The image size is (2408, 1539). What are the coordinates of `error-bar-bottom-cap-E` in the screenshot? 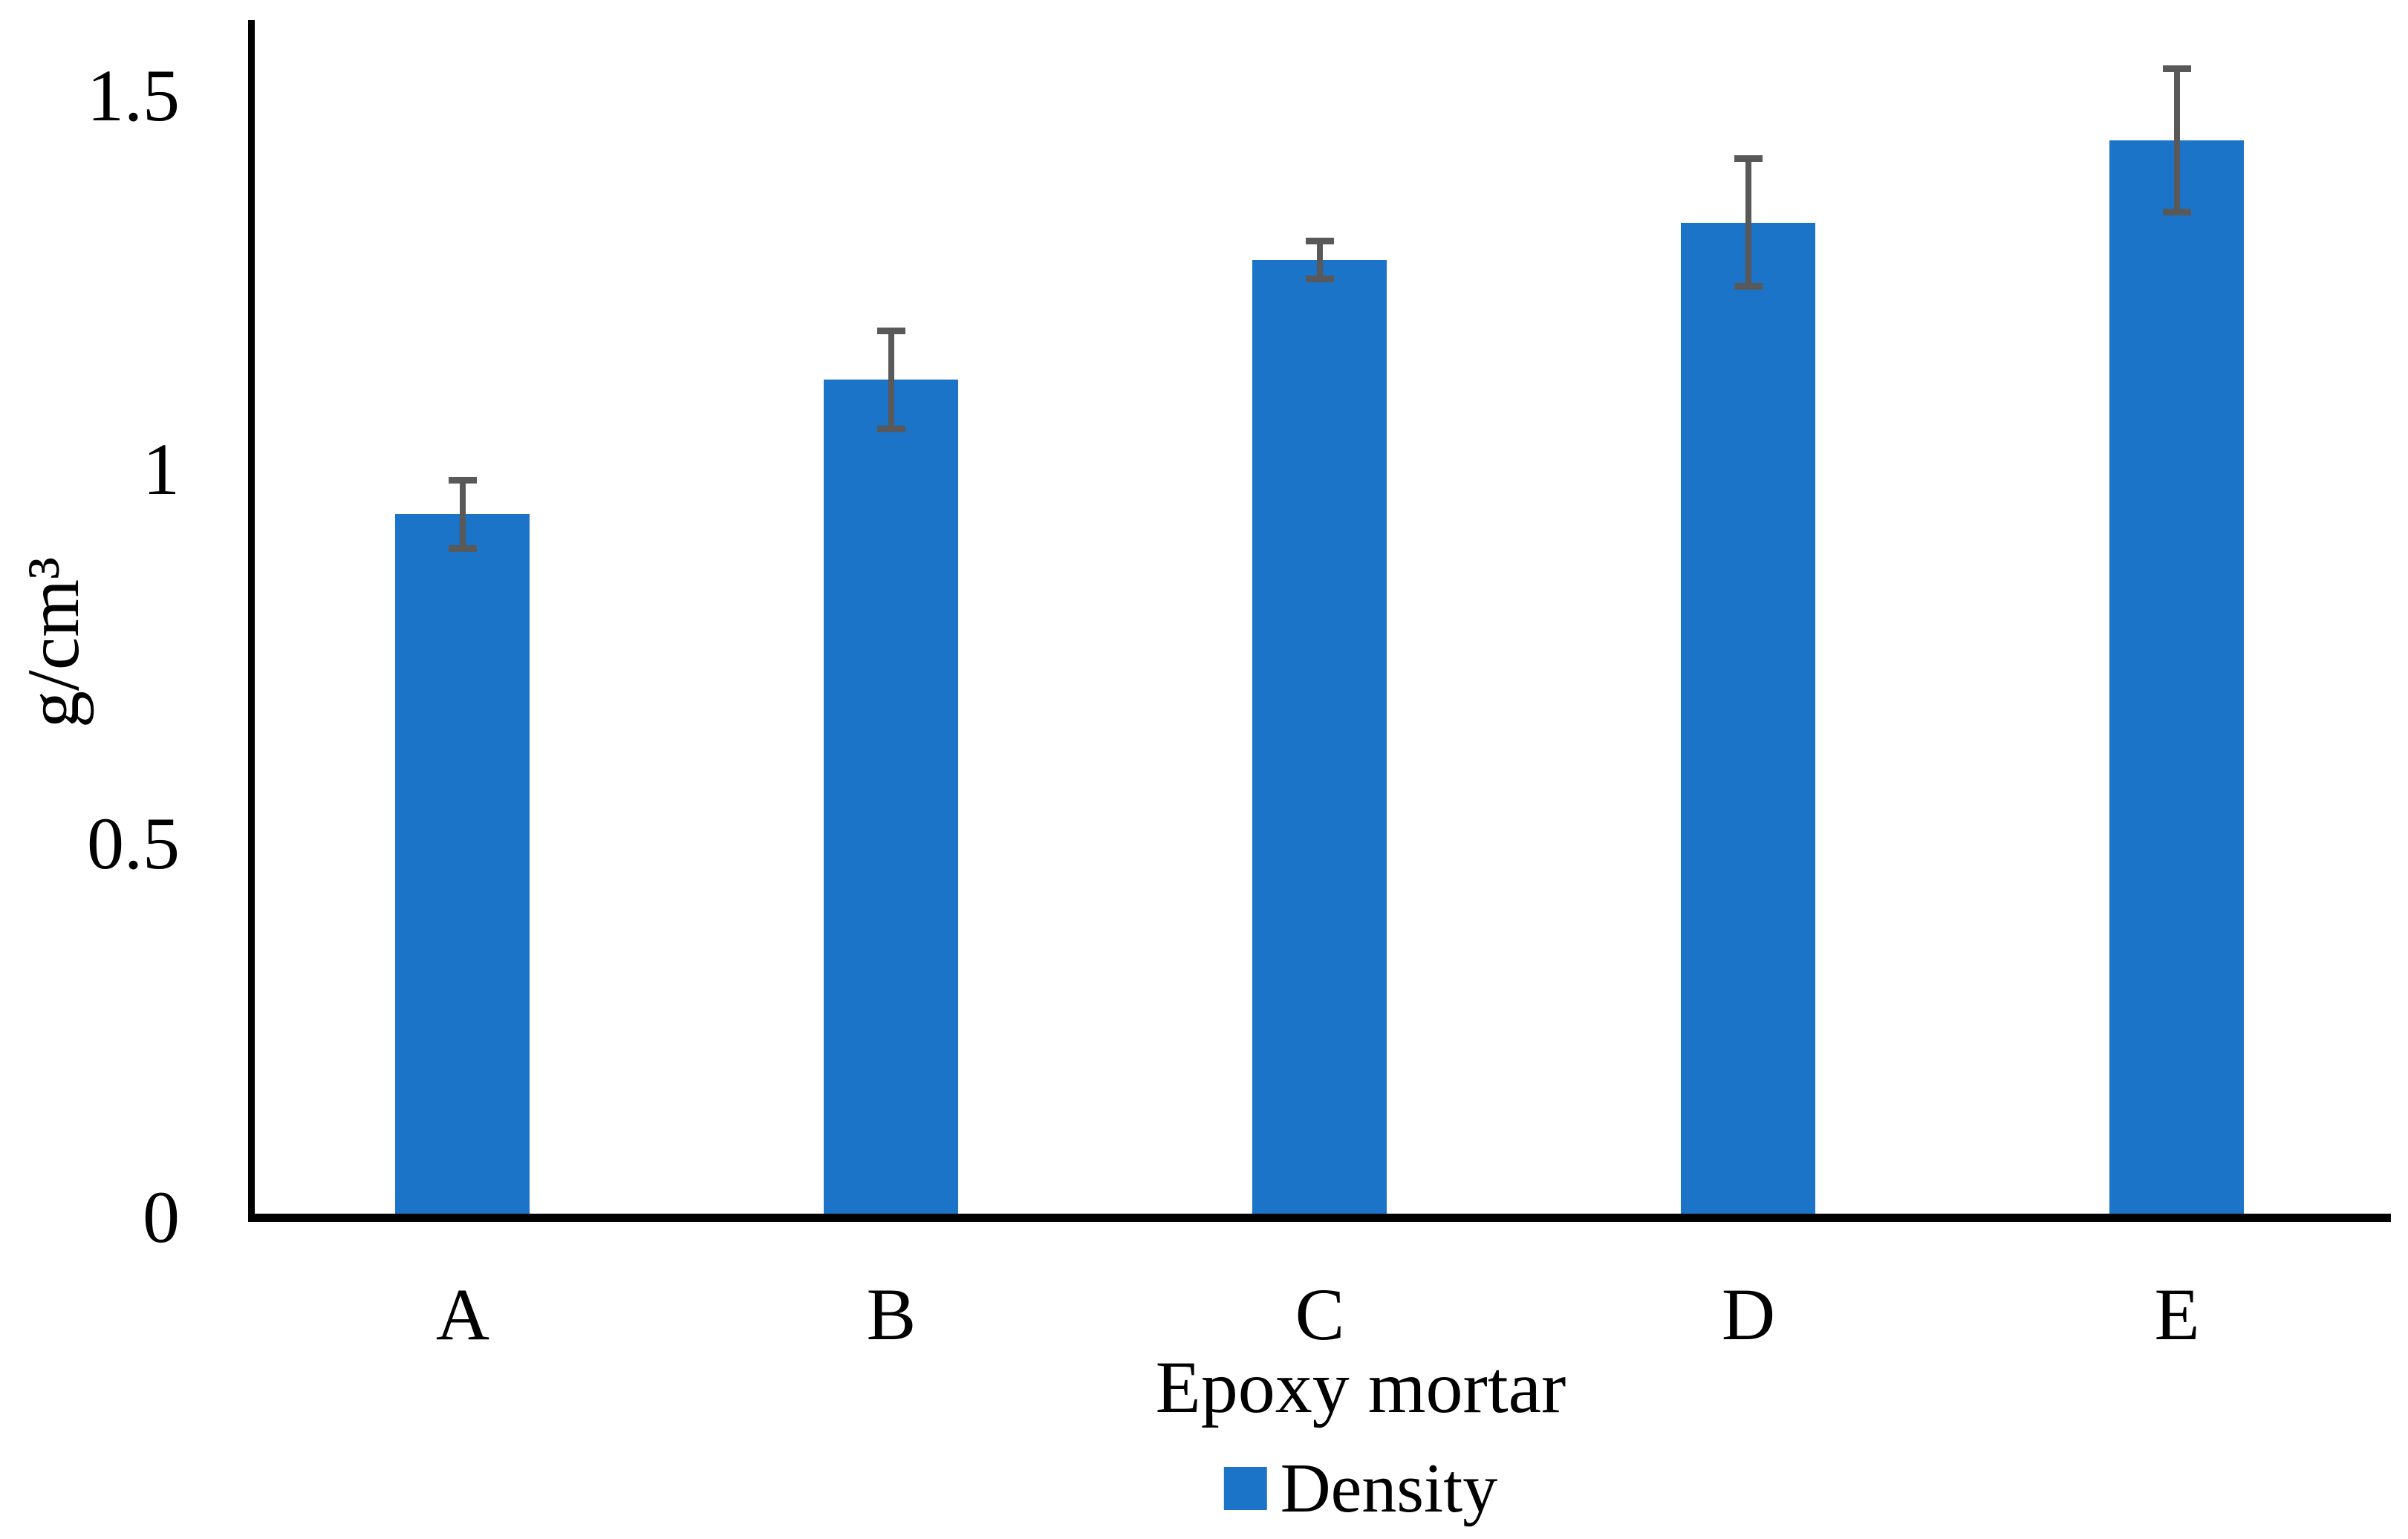 It's located at (2177, 212).